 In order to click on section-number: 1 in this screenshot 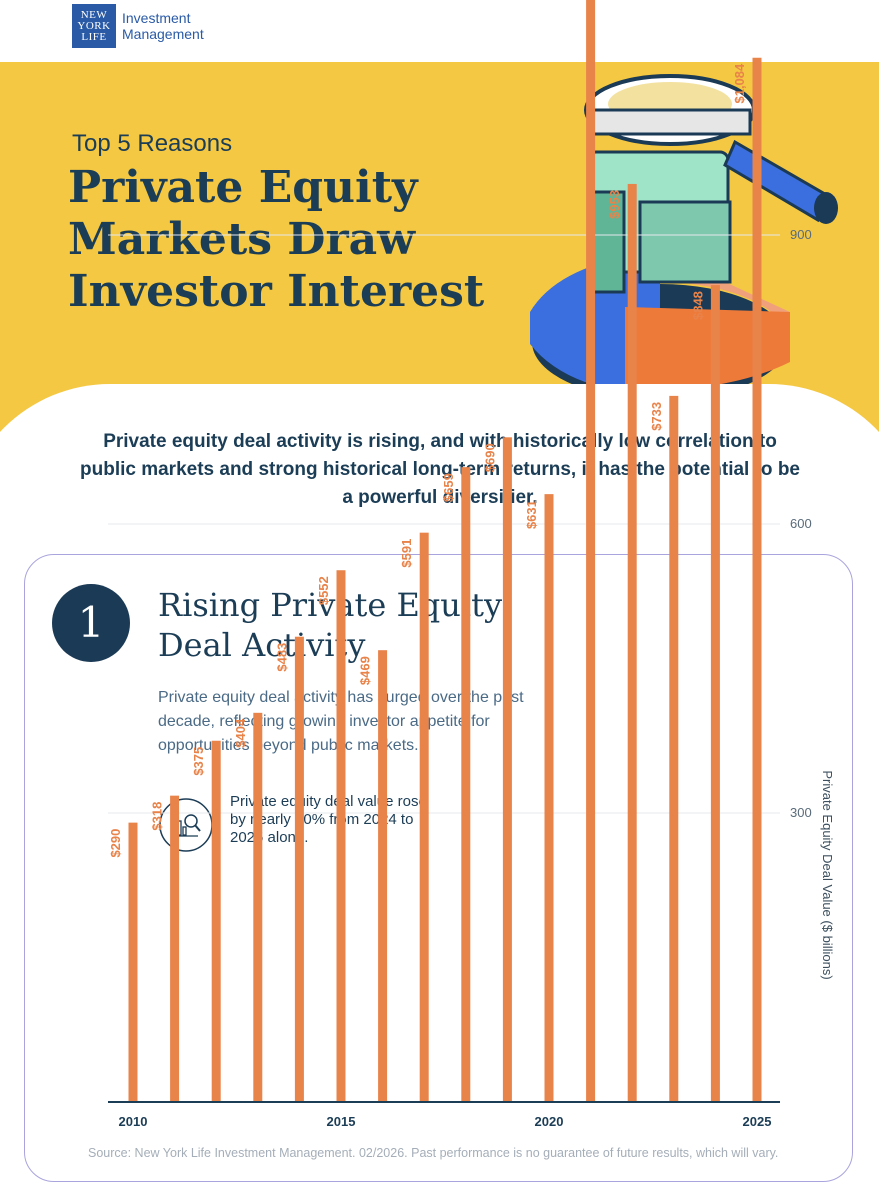, I will do `click(91, 623)`.